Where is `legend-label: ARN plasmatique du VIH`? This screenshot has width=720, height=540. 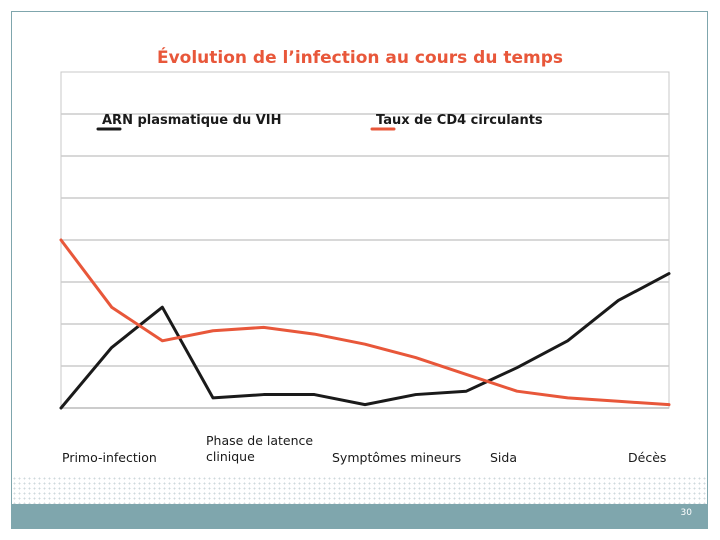
legend-label: ARN plasmatique du VIH is located at coordinates (192, 120).